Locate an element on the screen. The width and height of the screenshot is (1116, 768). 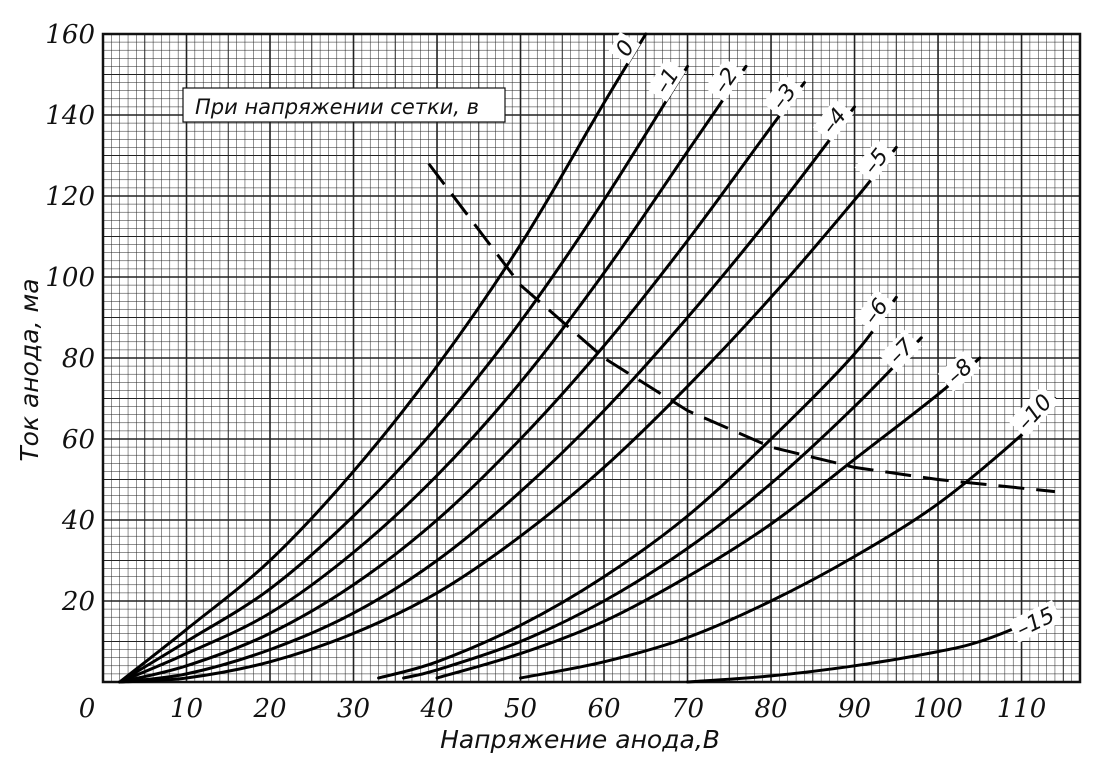
curve-label-group: –4 is located at coordinates (833, 120).